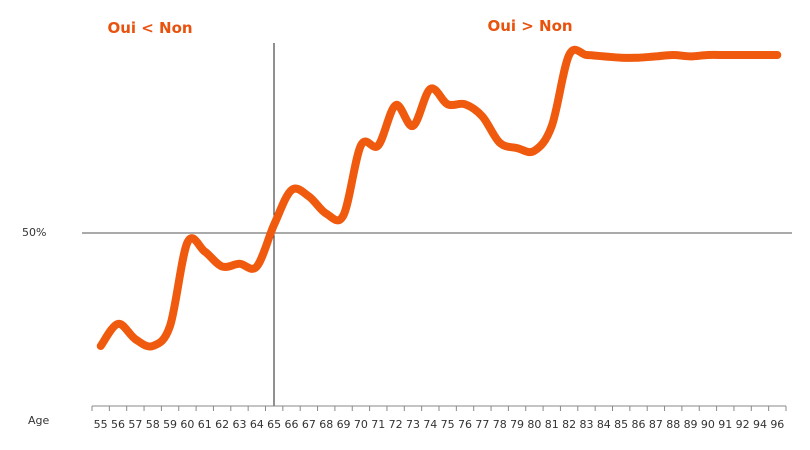 The width and height of the screenshot is (810, 450). Describe the element at coordinates (656, 424) in the screenshot. I see `x-tick-label: 87` at that location.